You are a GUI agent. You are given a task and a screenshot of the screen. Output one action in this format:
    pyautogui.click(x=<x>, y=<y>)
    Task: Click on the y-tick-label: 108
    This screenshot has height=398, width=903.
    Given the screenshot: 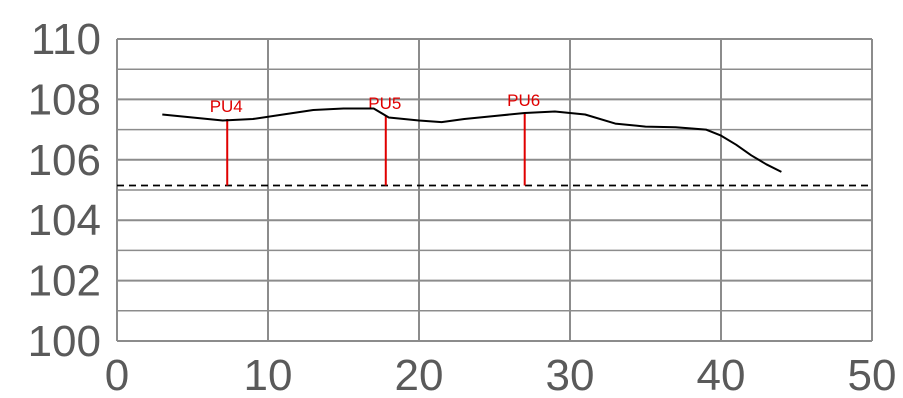 What is the action you would take?
    pyautogui.click(x=64, y=99)
    